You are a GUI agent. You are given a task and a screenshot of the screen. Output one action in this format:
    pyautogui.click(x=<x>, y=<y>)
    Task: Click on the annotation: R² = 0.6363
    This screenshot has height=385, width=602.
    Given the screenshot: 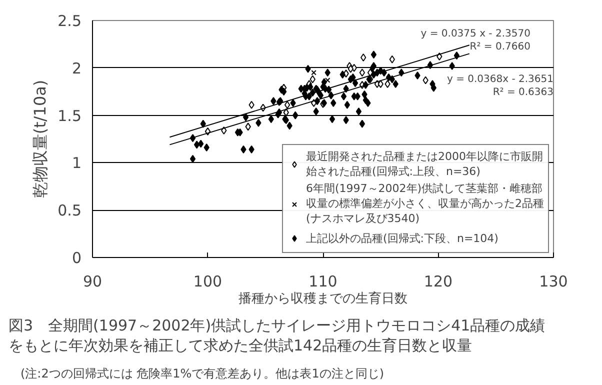 What is the action you would take?
    pyautogui.click(x=523, y=92)
    